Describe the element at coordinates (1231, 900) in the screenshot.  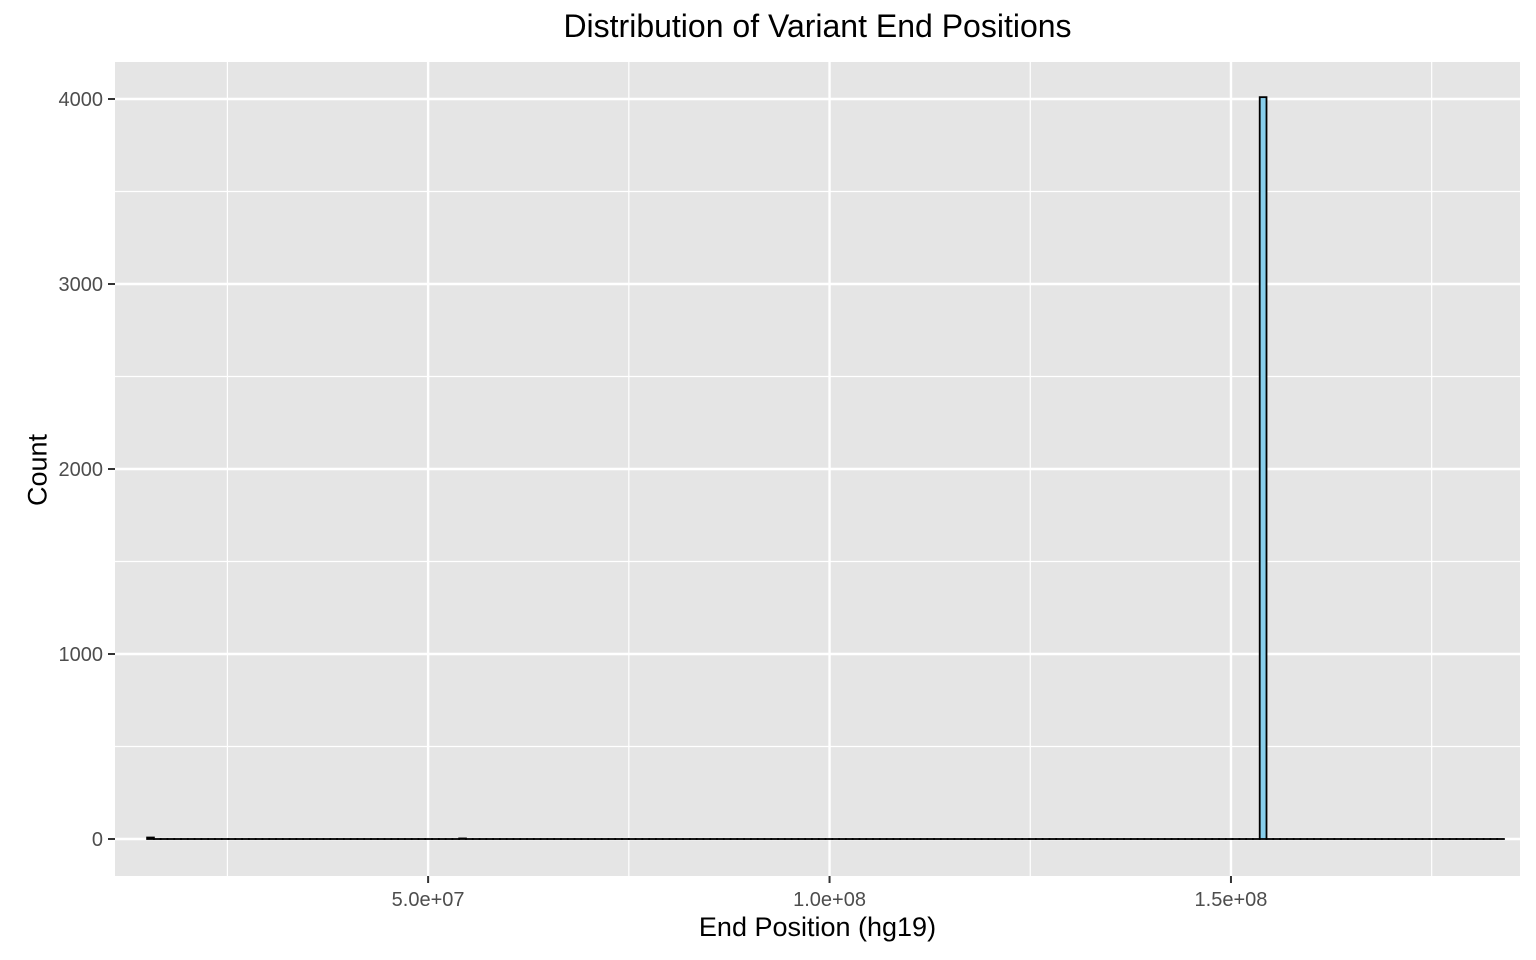
I see `x-tick-label: 1.5e+08` at that location.